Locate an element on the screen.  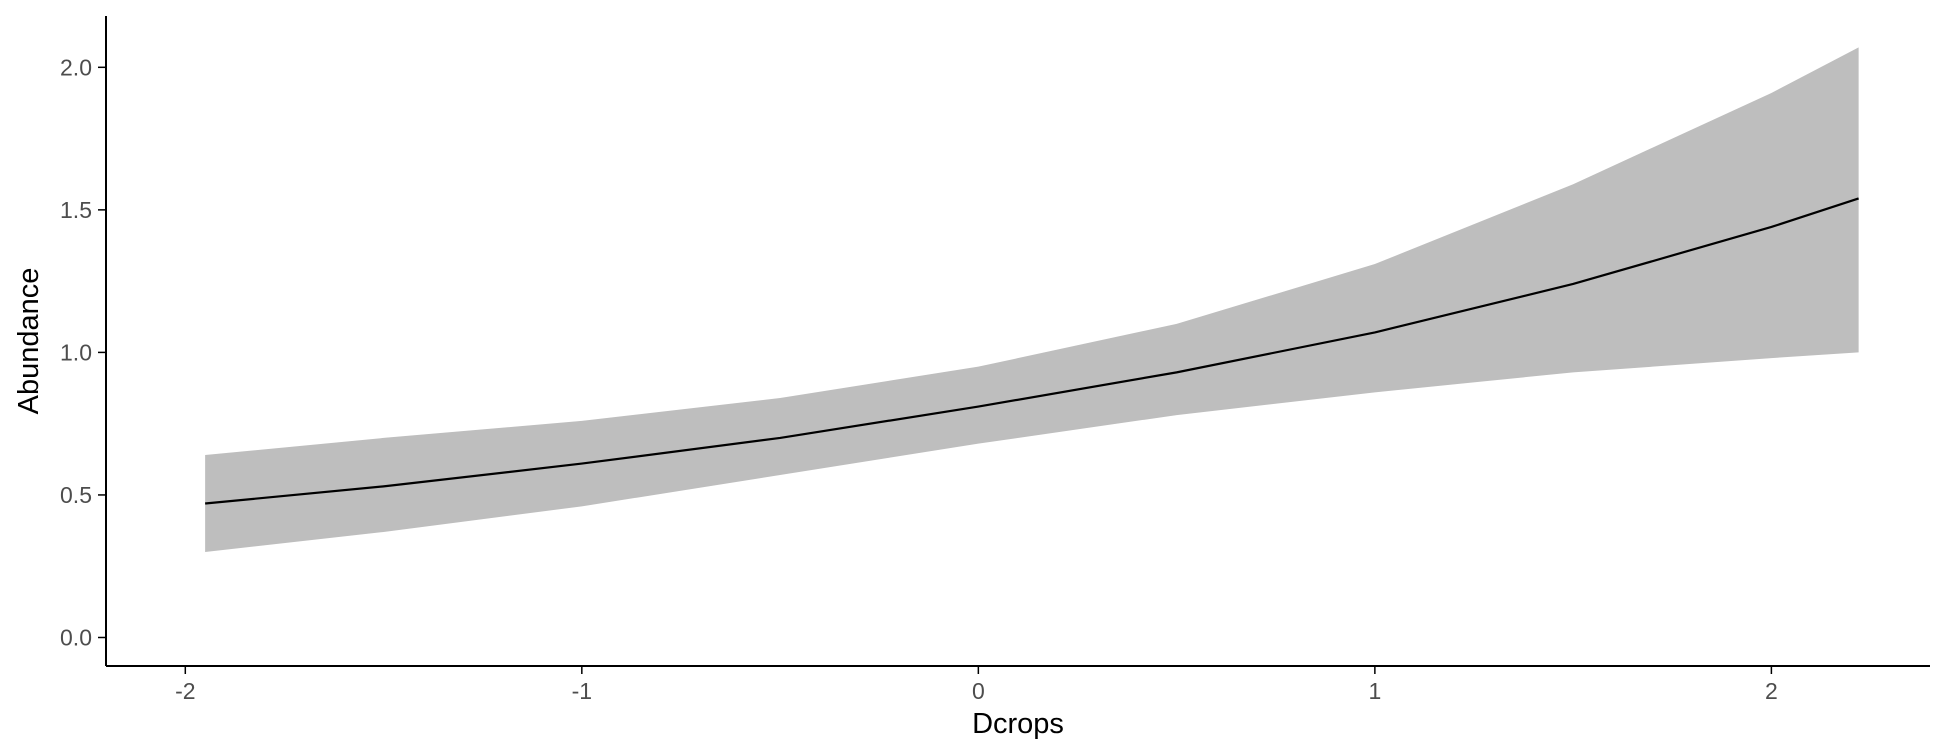
x-tick-label: 2 is located at coordinates (1771, 691).